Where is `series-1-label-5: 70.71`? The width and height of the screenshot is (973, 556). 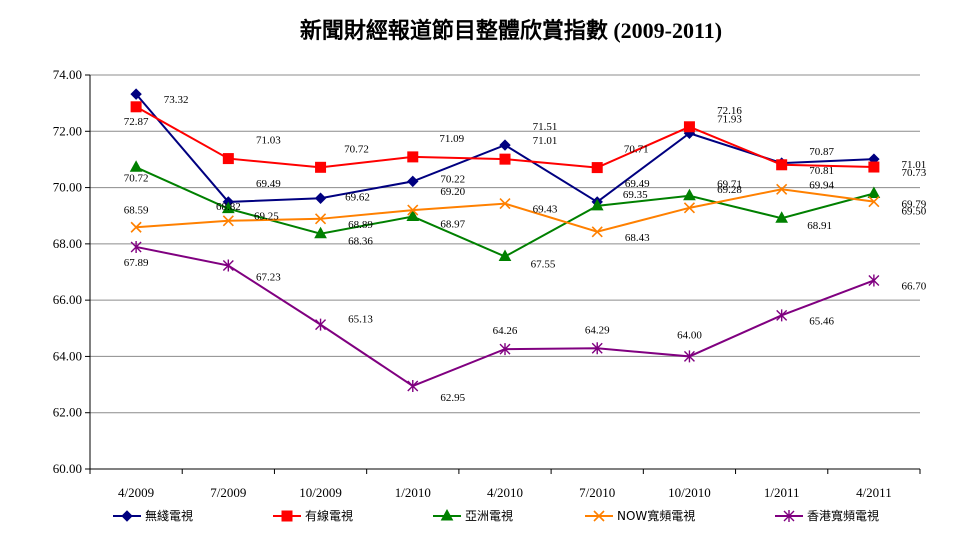
series-1-label-5: 70.71 is located at coordinates (636, 150).